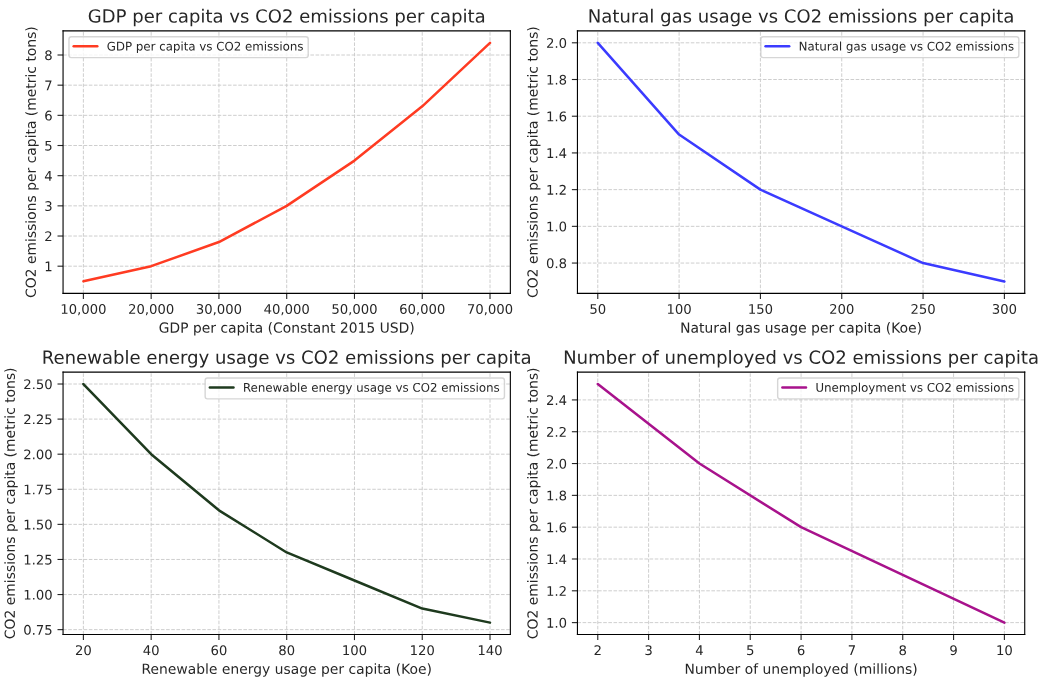 The height and width of the screenshot is (686, 1051). What do you see at coordinates (48, 55) in the screenshot?
I see `y-tick-label: 8` at bounding box center [48, 55].